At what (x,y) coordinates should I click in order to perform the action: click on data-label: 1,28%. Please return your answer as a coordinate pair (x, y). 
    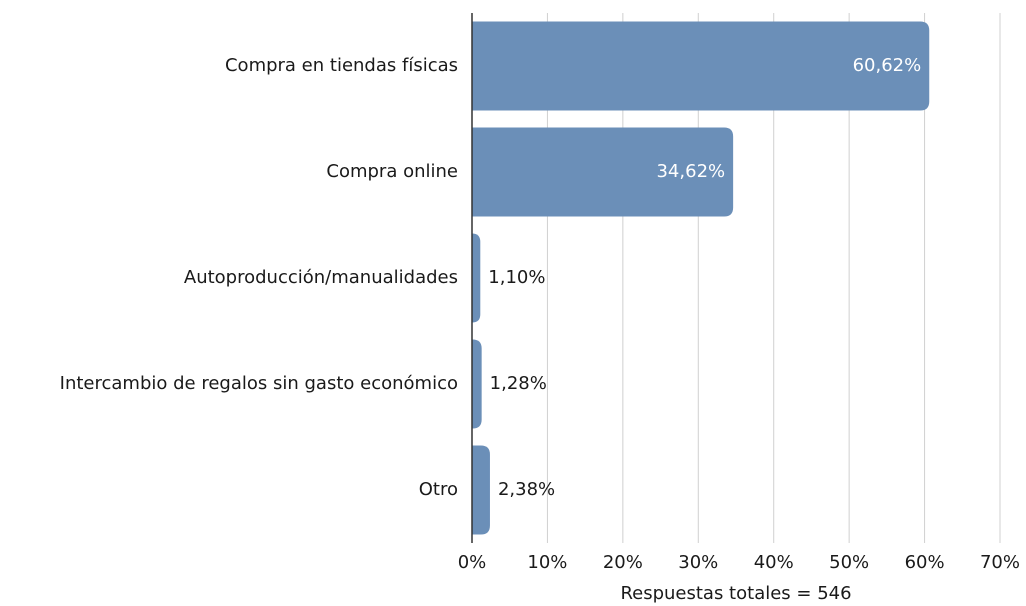
    Looking at the image, I should click on (518, 383).